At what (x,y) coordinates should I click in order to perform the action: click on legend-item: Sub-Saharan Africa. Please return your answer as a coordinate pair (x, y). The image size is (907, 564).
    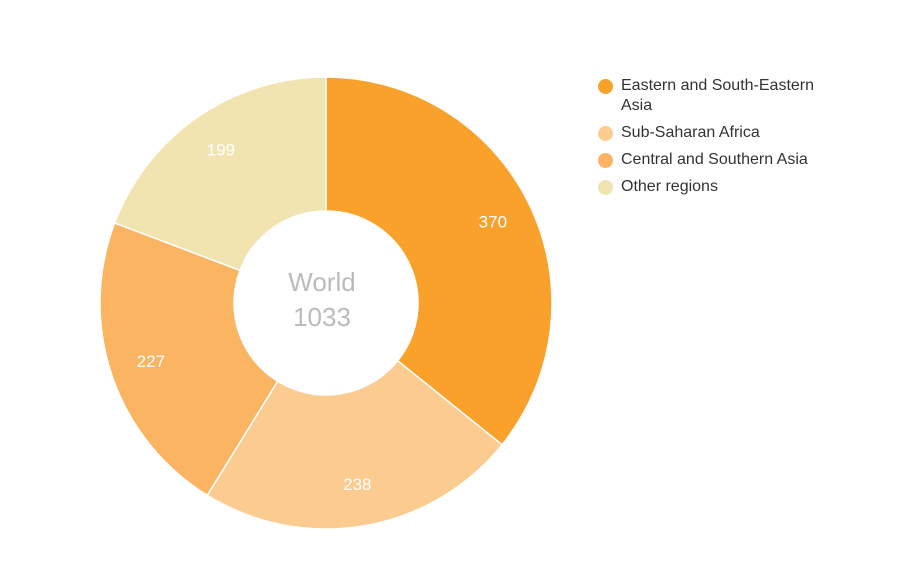
    Looking at the image, I should click on (723, 133).